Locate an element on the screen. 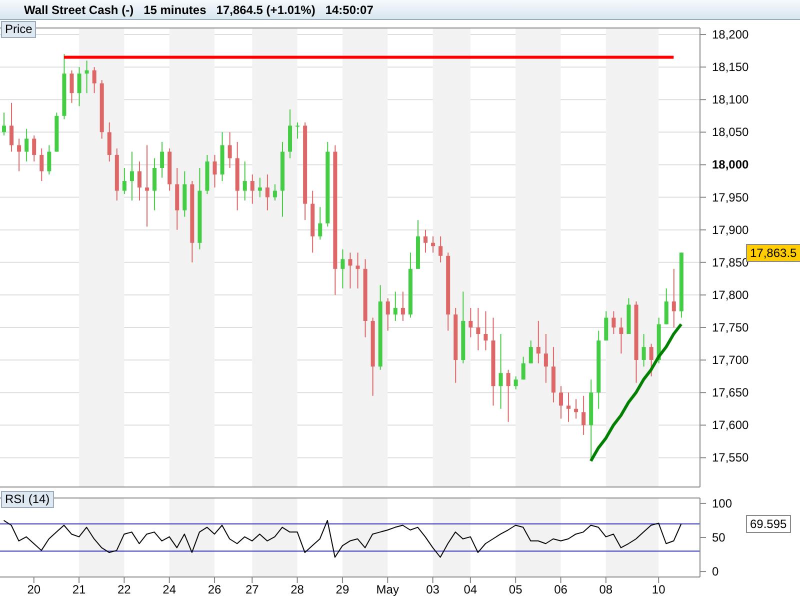 This screenshot has height=600, width=800. y-tick-label: 17,800 is located at coordinates (731, 295).